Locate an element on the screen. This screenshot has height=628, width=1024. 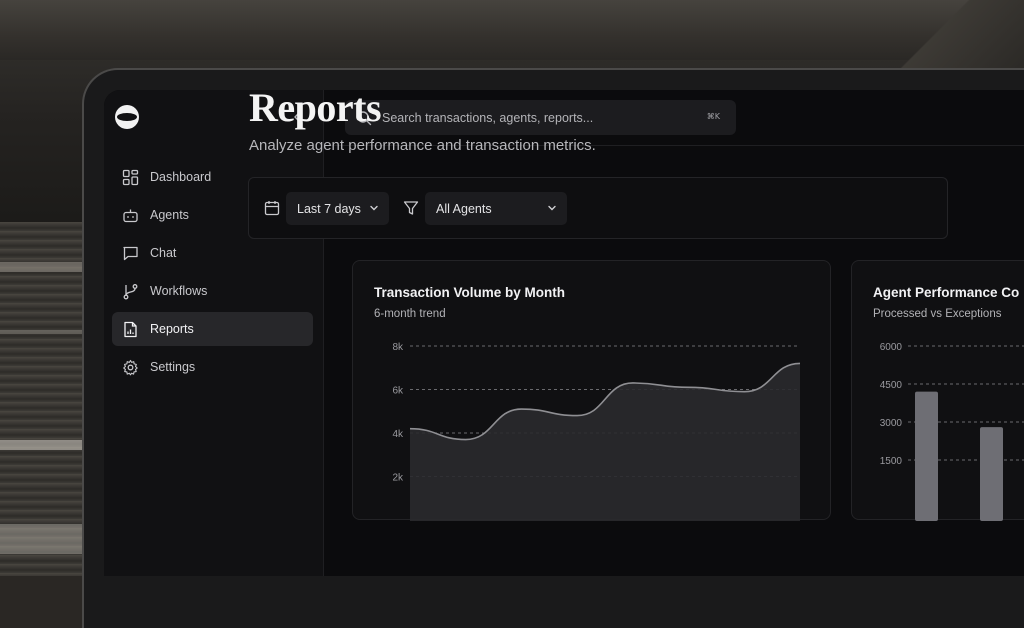
date-range-select: Last 7 days is located at coordinates (337, 208).